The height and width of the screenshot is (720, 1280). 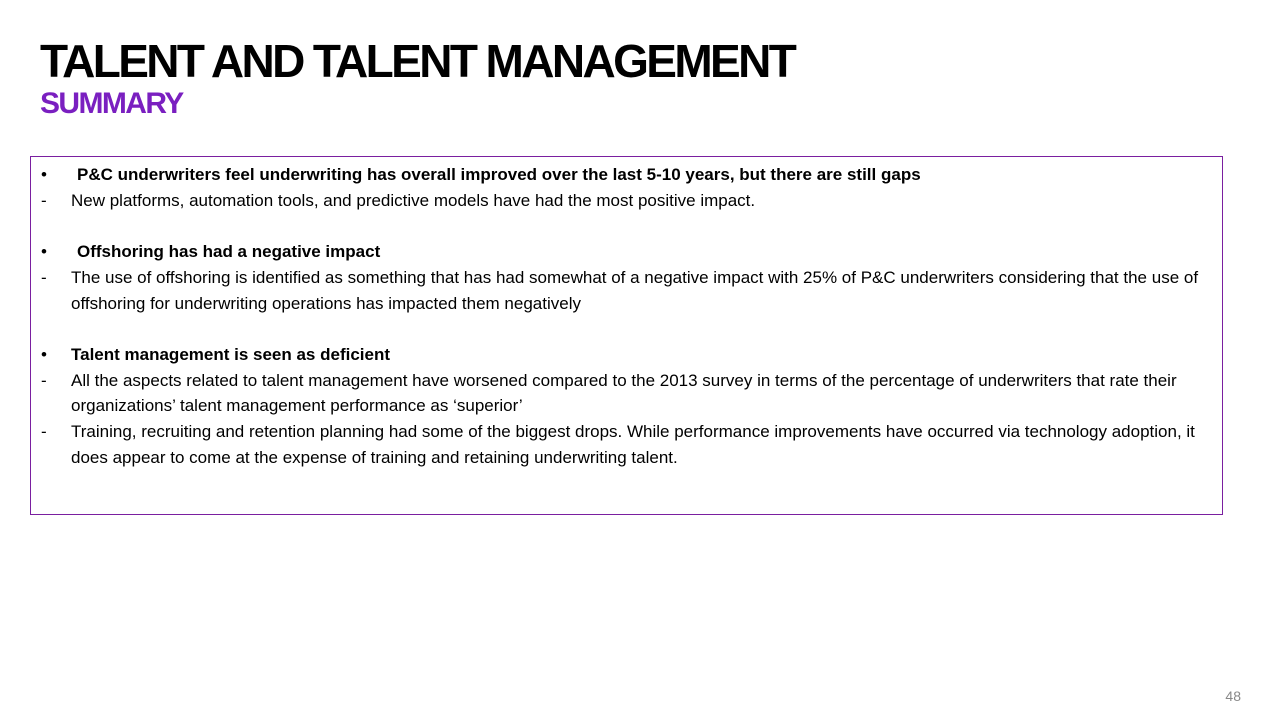 I want to click on page-number: 48, so click(x=1233, y=696).